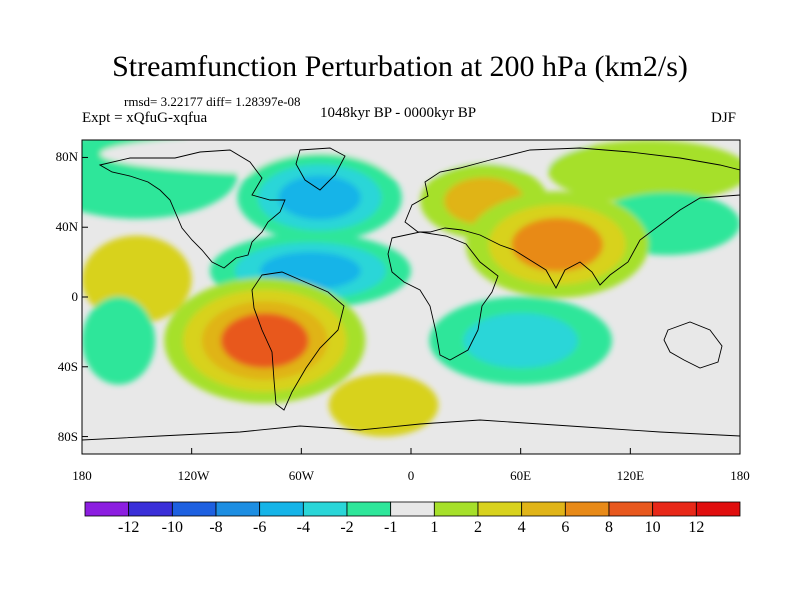 The height and width of the screenshot is (600, 800). Describe the element at coordinates (434, 527) in the screenshot. I see `colorbar-label: 1` at that location.